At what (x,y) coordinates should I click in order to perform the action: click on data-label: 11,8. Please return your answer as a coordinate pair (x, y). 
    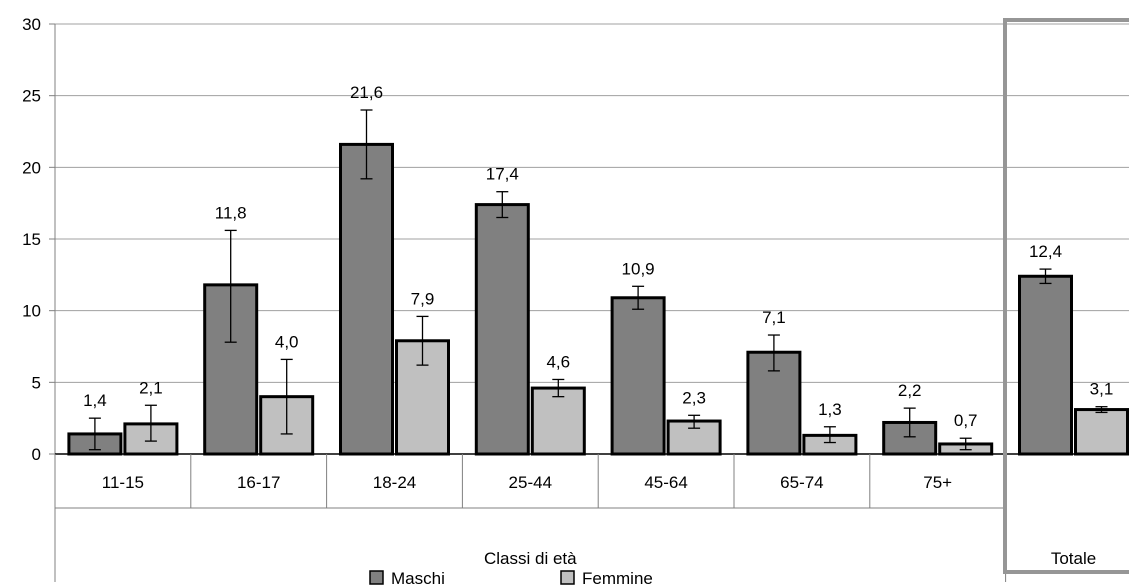
    Looking at the image, I should click on (231, 212).